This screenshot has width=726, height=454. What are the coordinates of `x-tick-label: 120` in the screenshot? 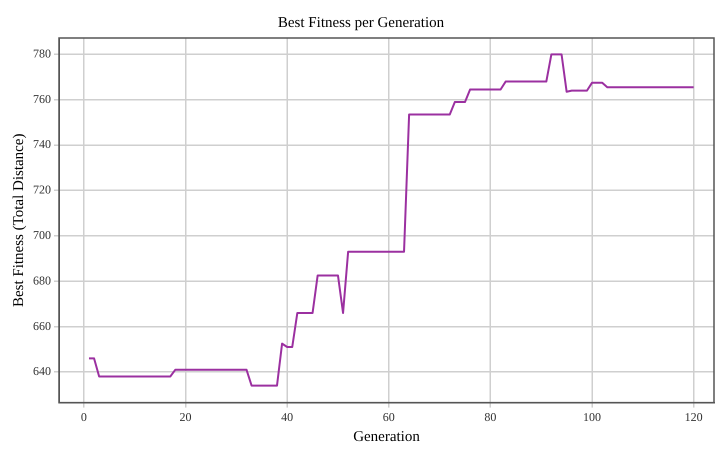 It's located at (693, 417).